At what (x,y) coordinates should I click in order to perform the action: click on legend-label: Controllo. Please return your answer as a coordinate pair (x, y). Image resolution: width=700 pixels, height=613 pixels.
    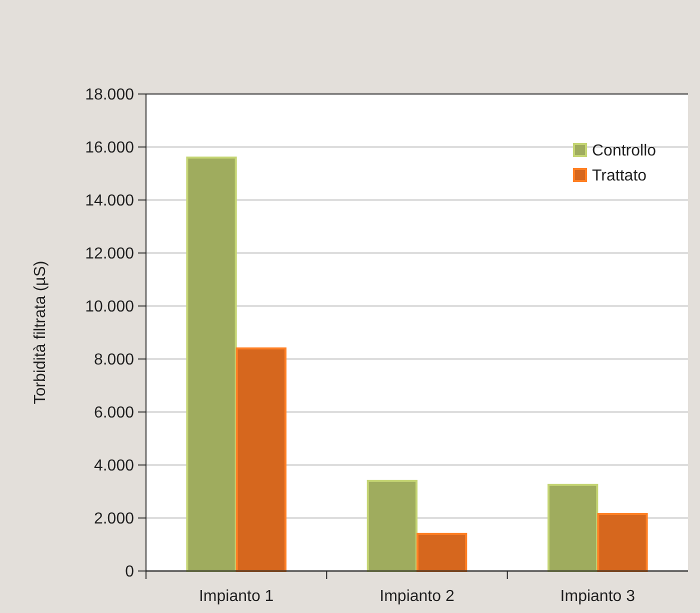
    Looking at the image, I should click on (624, 151).